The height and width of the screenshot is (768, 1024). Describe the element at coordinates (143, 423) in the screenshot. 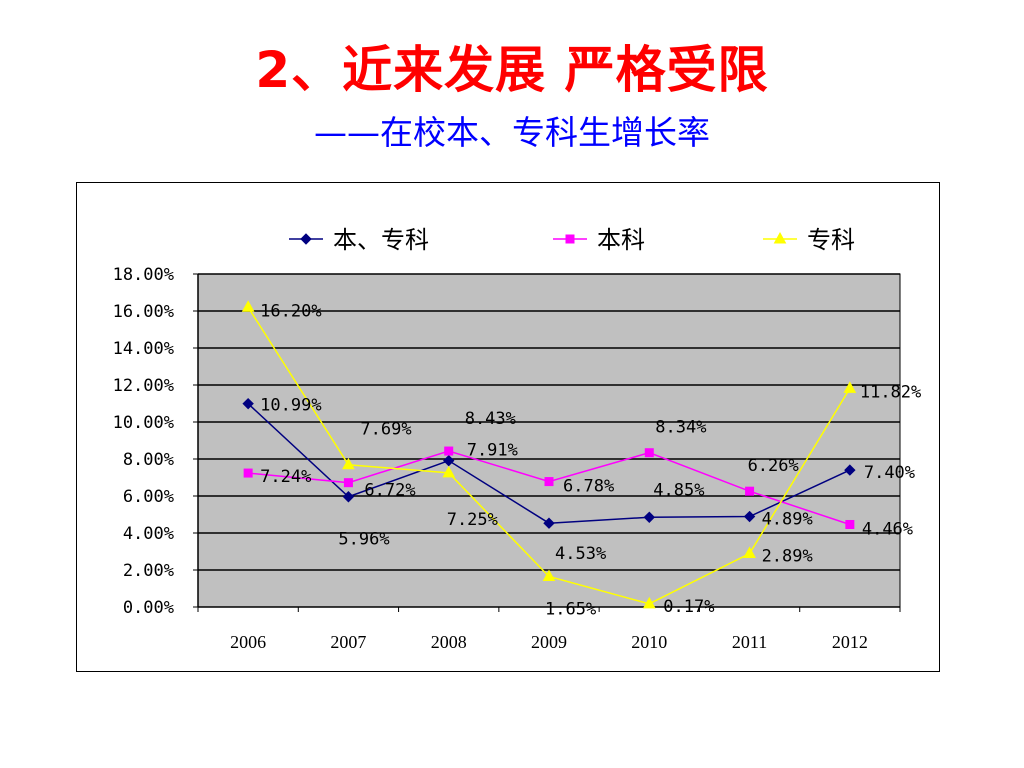

I see `y-tick-label: 10.00%` at that location.